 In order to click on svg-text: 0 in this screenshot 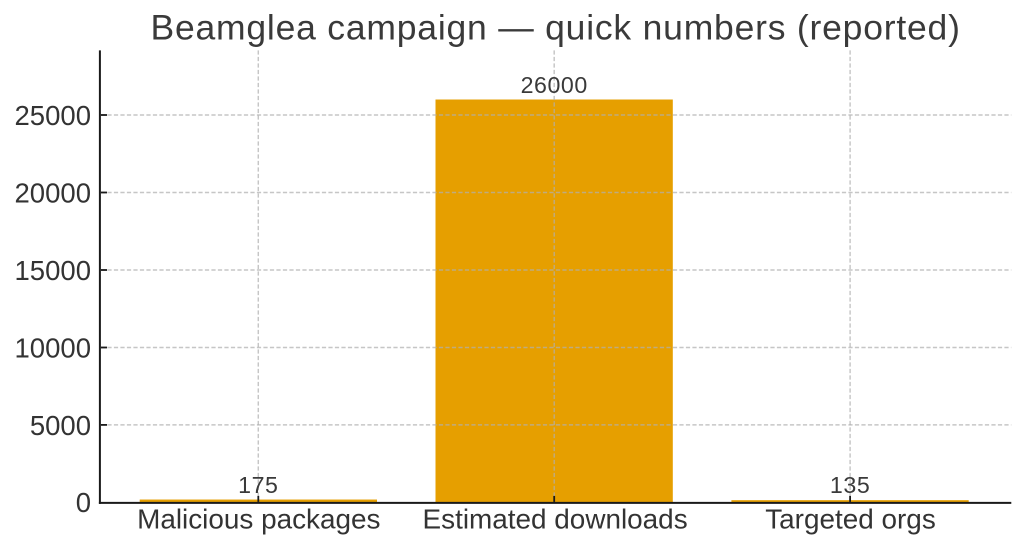, I will do `click(83, 502)`.